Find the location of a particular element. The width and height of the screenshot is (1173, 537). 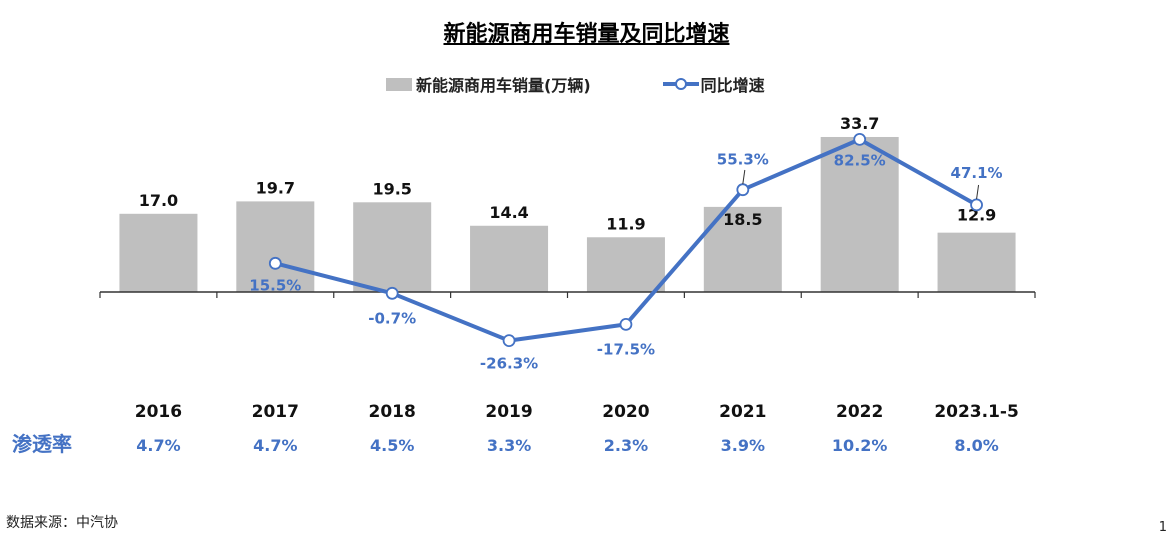

growth-point-2017 is located at coordinates (275, 263).